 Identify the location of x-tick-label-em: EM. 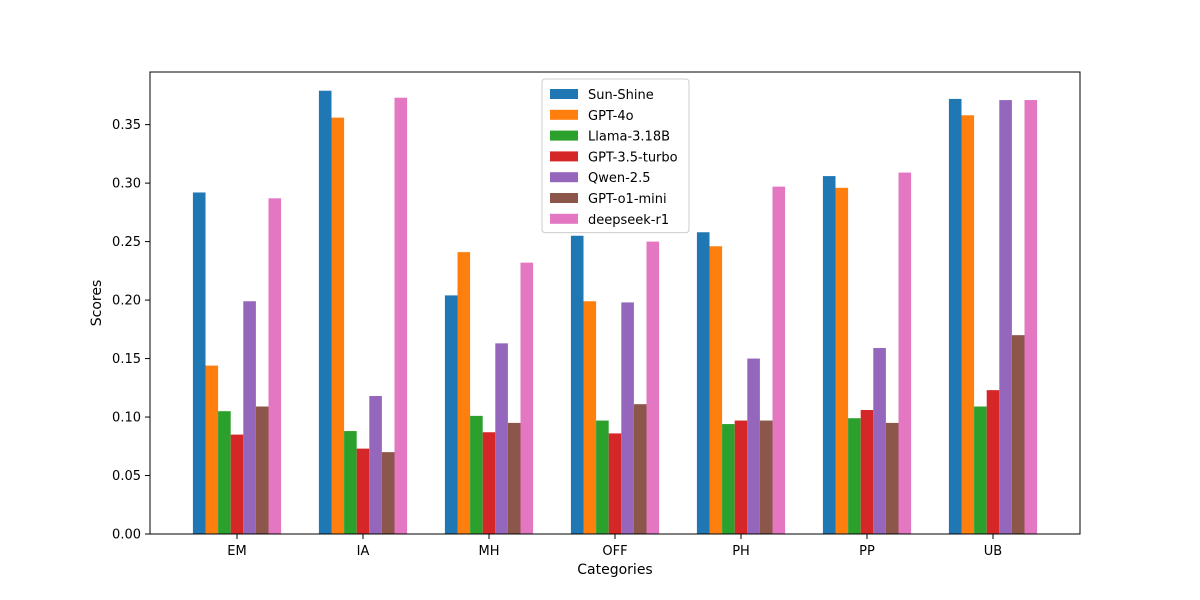
(236, 551).